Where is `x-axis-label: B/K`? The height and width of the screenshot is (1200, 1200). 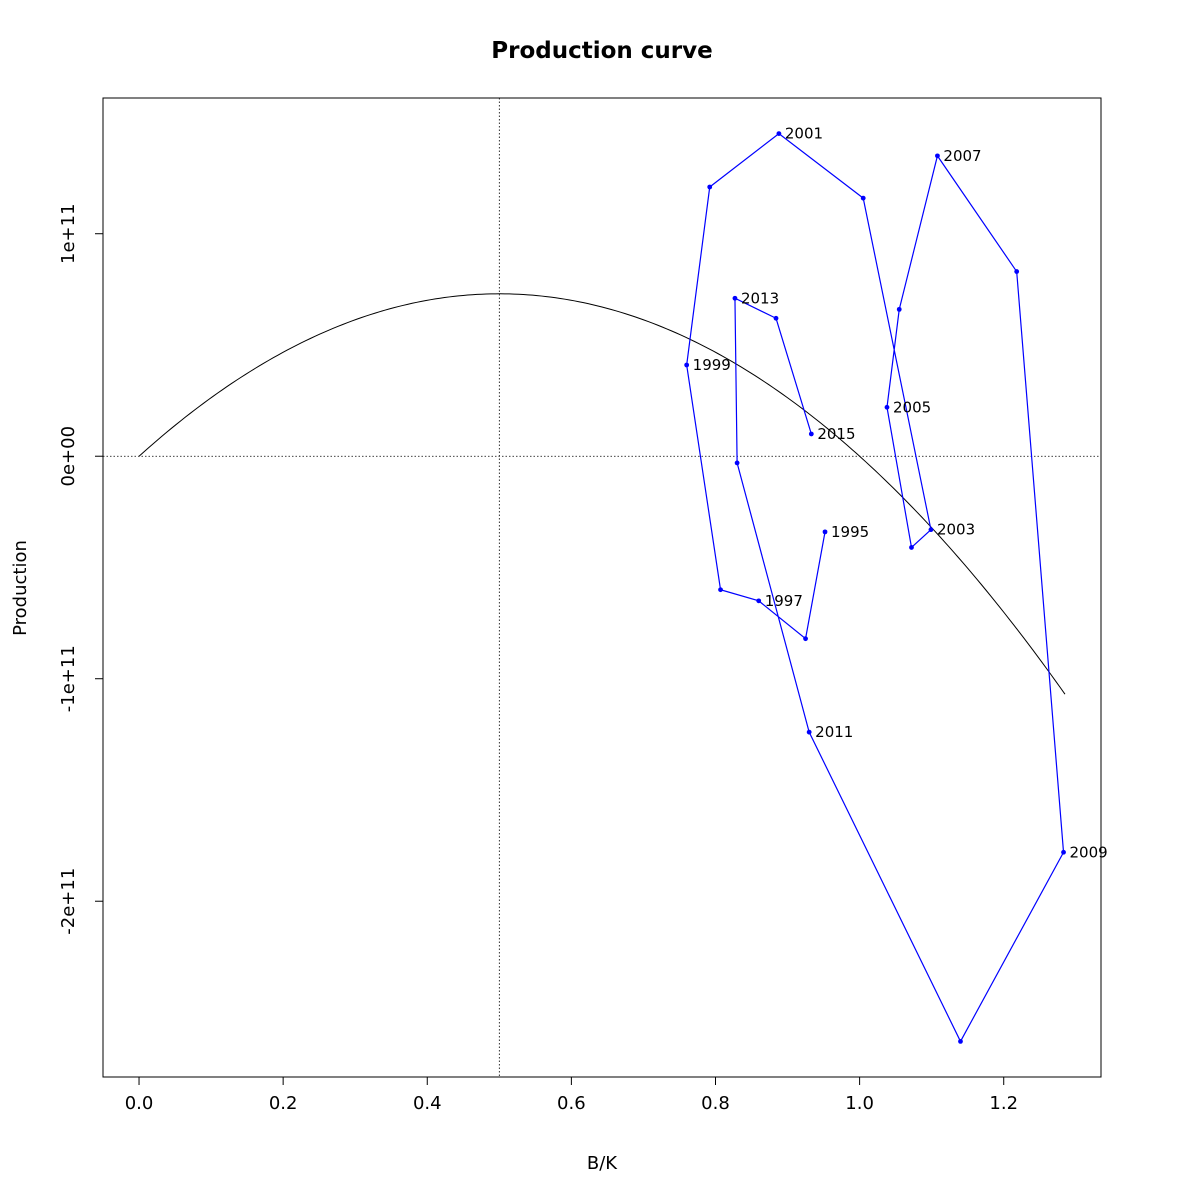 x-axis-label: B/K is located at coordinates (602, 1163).